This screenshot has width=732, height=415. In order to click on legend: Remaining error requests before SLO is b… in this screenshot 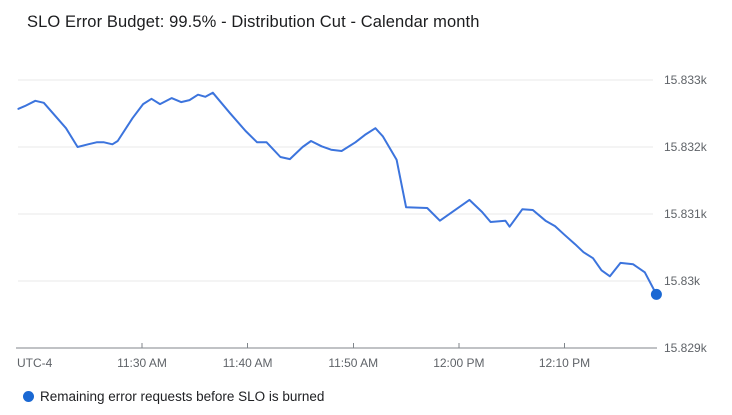, I will do `click(173, 396)`.